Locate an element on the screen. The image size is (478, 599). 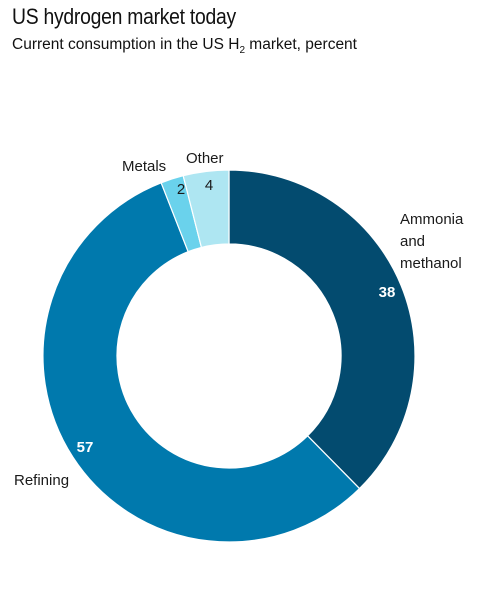
value-label-2: 2 is located at coordinates (181, 189).